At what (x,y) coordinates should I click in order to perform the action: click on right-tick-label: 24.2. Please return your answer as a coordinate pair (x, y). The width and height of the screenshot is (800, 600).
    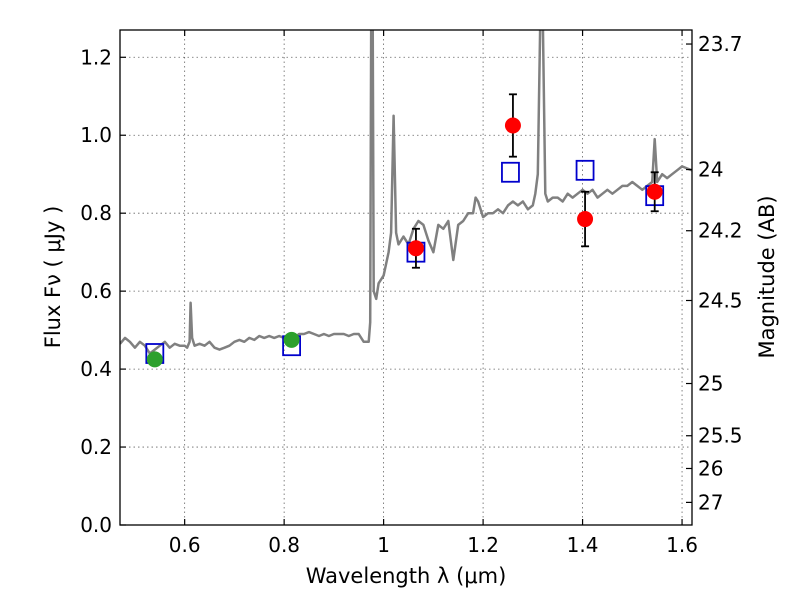
    Looking at the image, I should click on (720, 231).